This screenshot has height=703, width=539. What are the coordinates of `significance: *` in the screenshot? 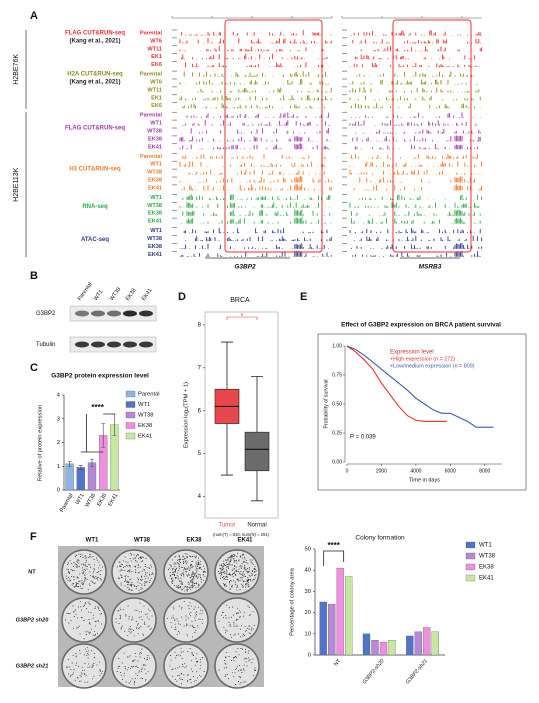 It's located at (242, 316).